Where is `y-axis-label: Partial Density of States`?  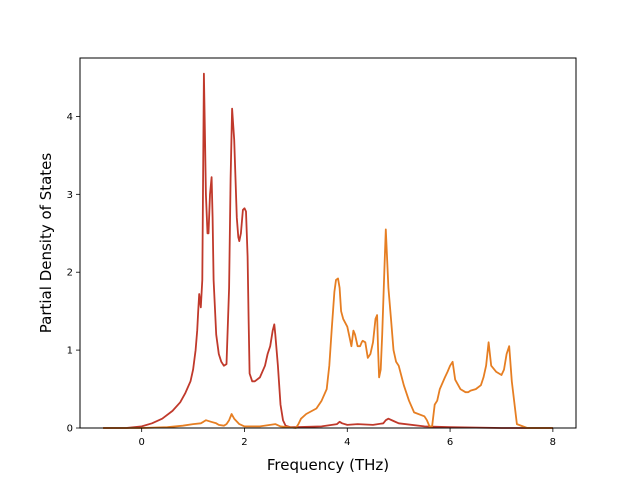 y-axis-label: Partial Density of States is located at coordinates (46, 243).